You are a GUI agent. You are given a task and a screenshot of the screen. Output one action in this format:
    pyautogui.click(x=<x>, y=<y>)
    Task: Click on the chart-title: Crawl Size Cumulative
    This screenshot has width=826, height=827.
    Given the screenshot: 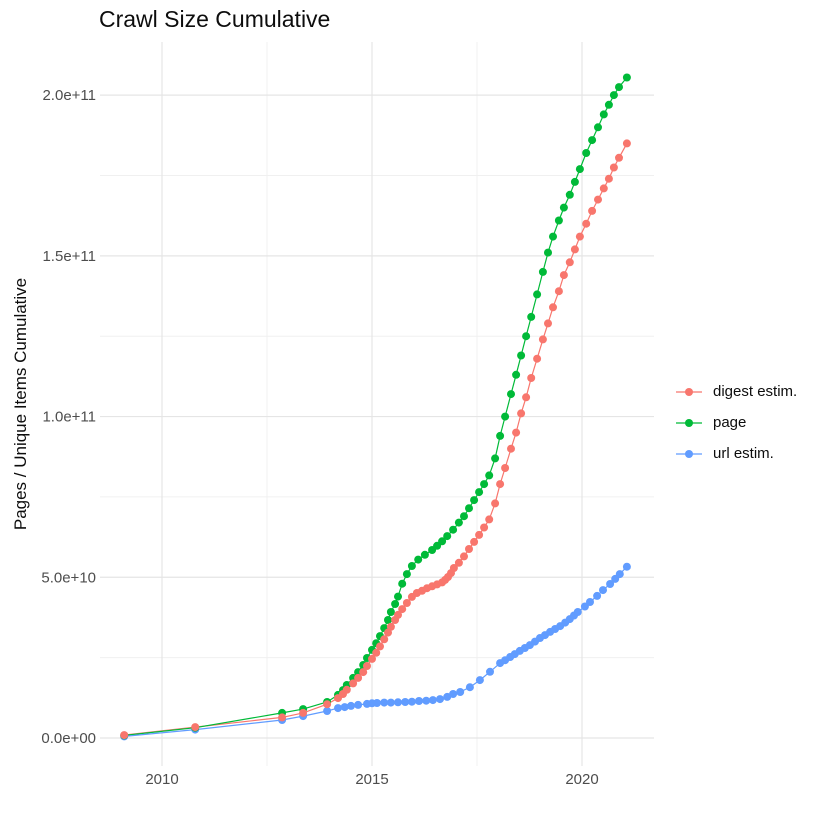 What is the action you would take?
    pyautogui.click(x=215, y=19)
    